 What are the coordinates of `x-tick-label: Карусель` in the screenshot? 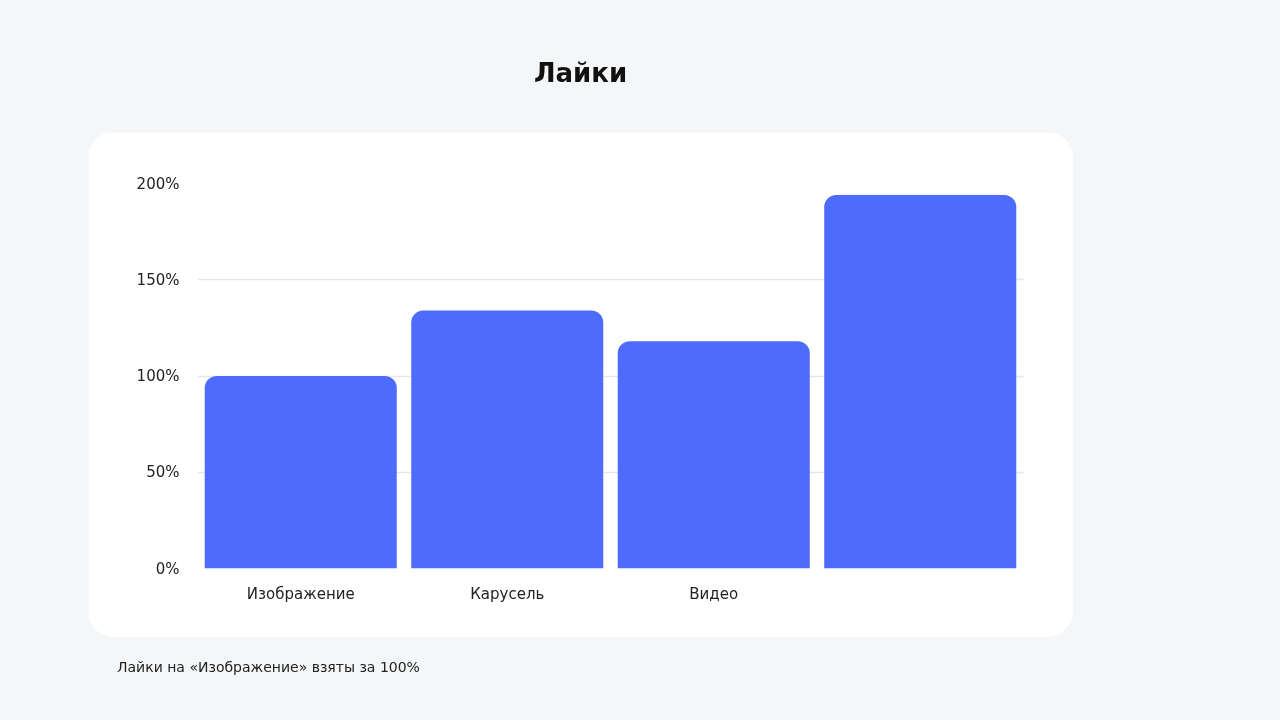 It's located at (507, 593).